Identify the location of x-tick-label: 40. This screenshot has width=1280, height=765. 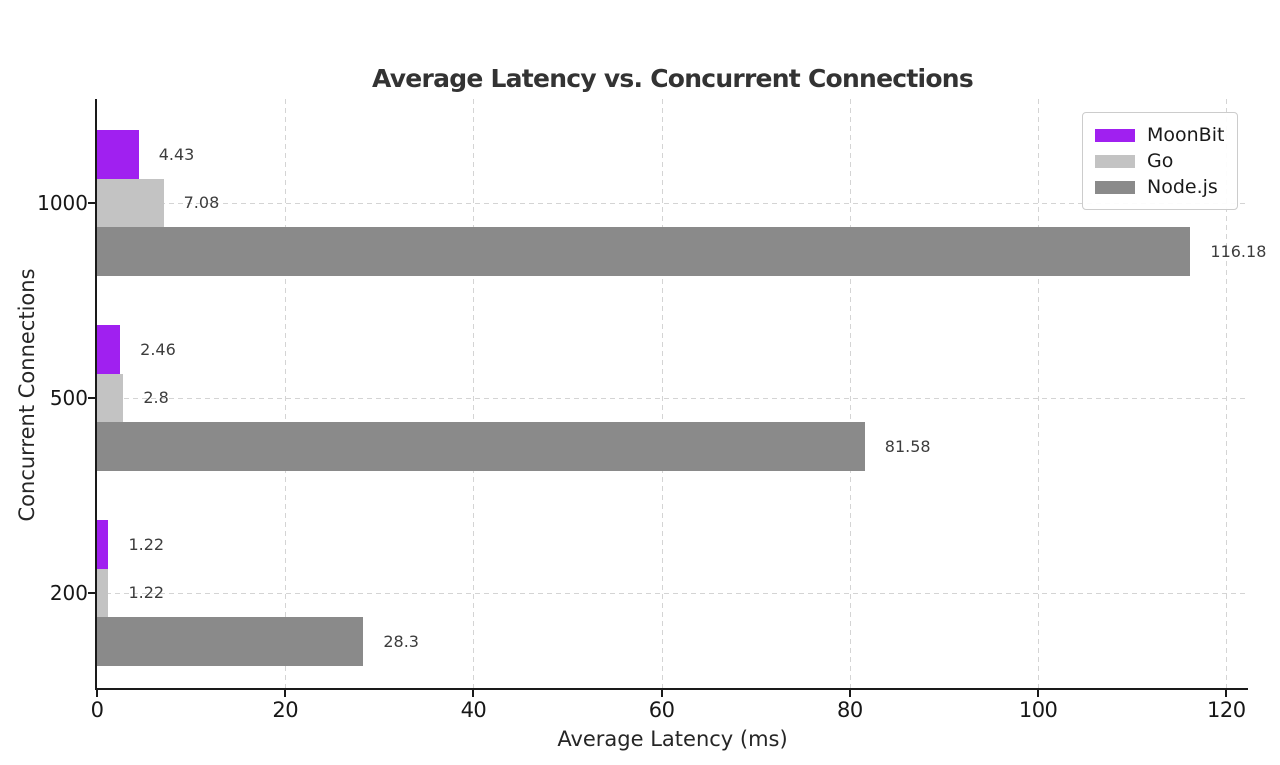
(473, 710).